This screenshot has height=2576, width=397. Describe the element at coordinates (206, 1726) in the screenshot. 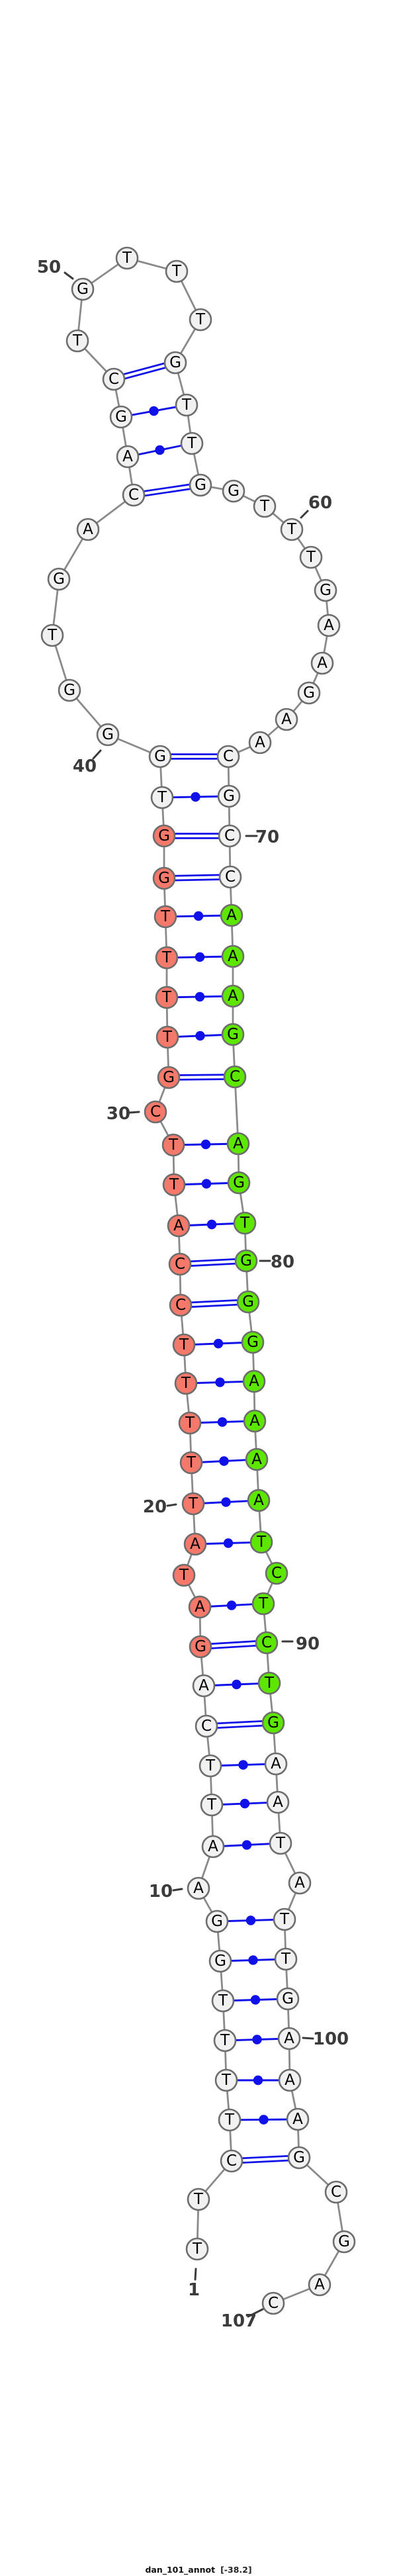

I see `nucleotide-14-C` at that location.